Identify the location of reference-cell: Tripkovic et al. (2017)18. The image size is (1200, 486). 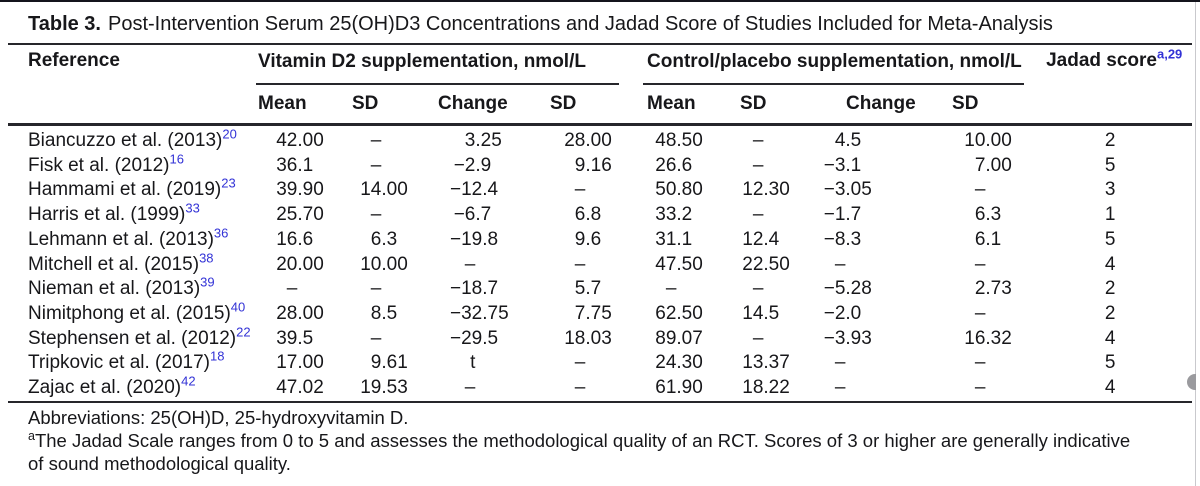
(132, 362).